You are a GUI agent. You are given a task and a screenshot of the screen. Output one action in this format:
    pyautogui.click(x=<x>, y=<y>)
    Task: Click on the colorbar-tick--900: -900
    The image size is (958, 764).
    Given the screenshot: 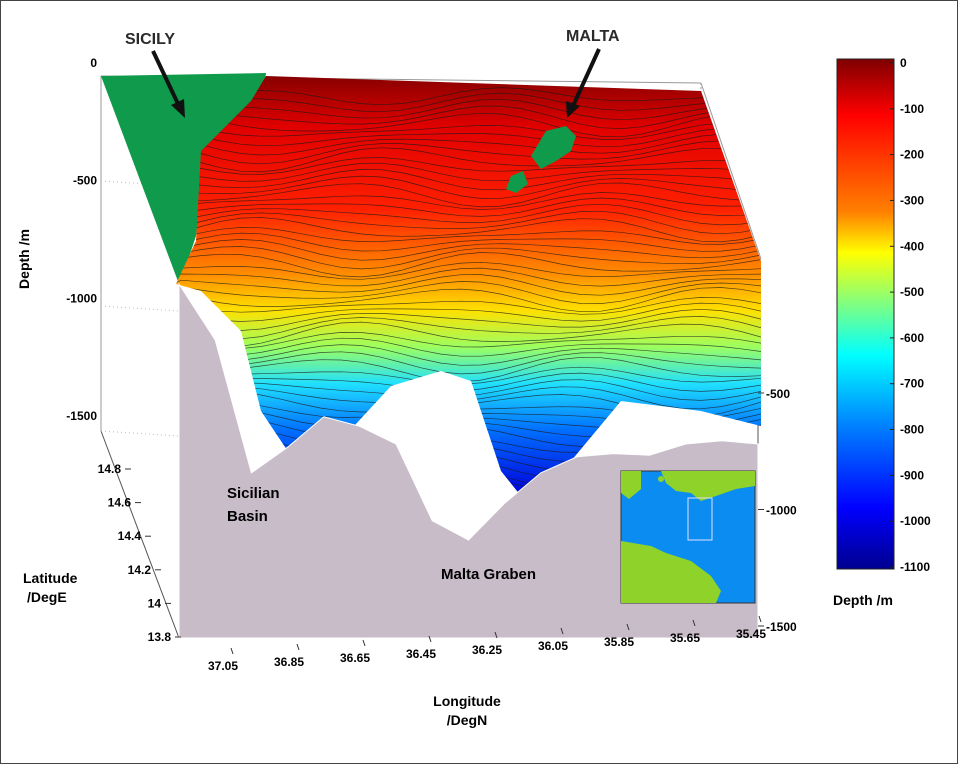 What is the action you would take?
    pyautogui.click(x=912, y=475)
    